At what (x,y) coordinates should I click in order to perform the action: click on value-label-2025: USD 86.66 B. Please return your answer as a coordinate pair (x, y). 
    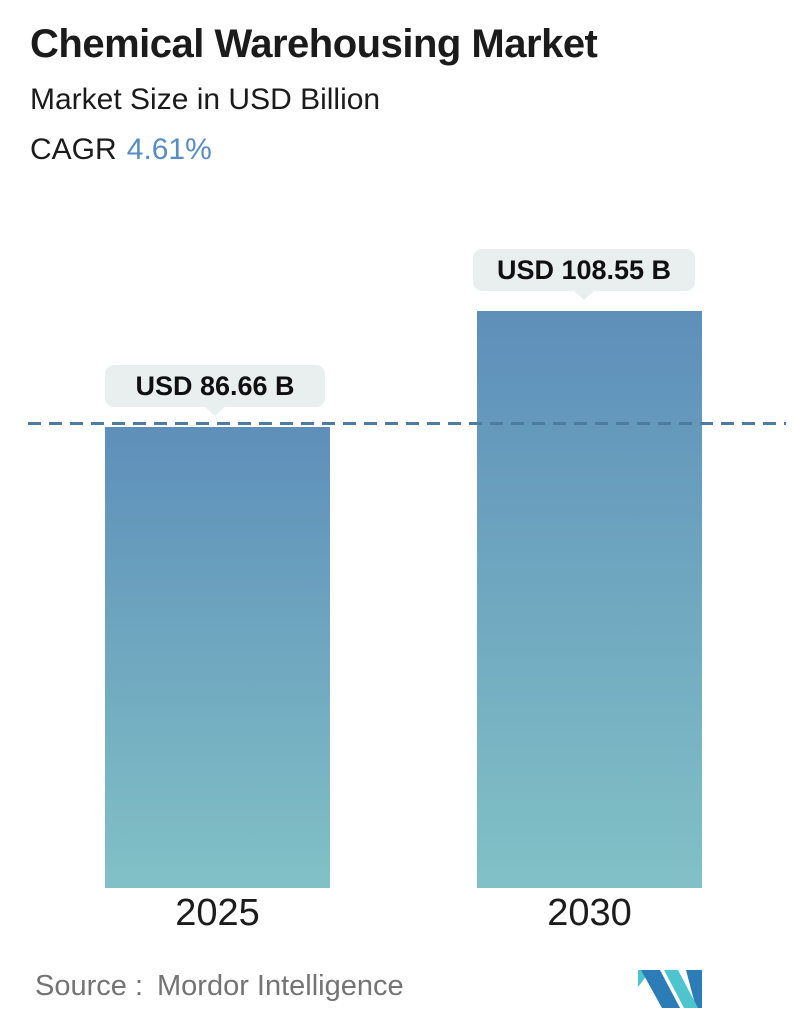
    Looking at the image, I should click on (215, 385).